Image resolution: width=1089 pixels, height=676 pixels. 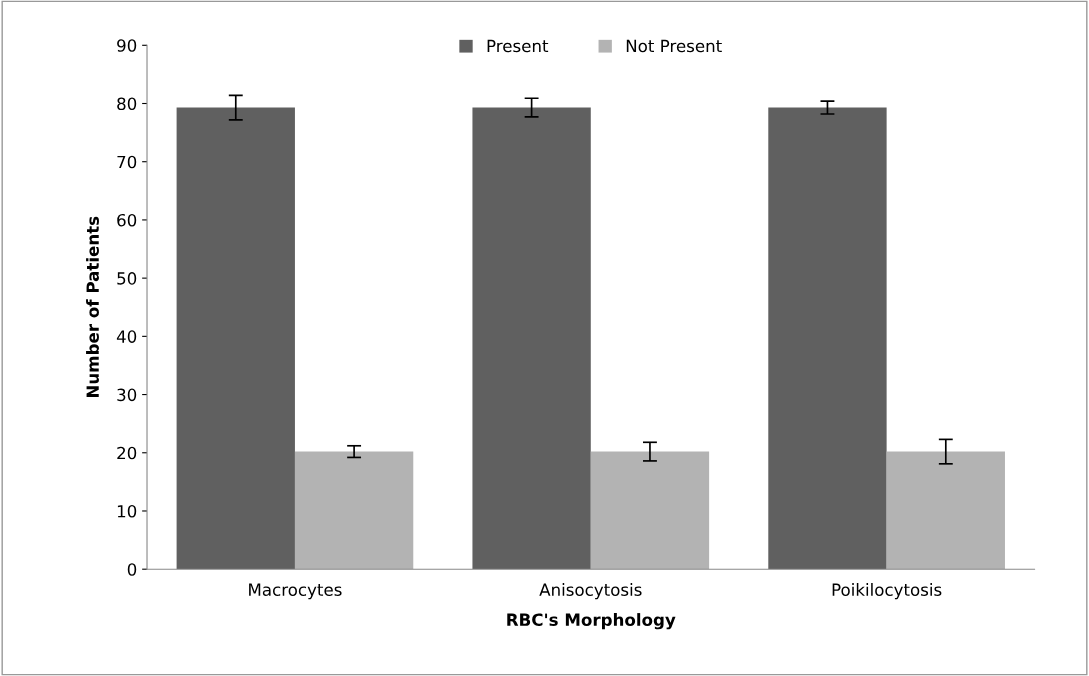 I want to click on y-tick-label: 50, so click(x=127, y=278).